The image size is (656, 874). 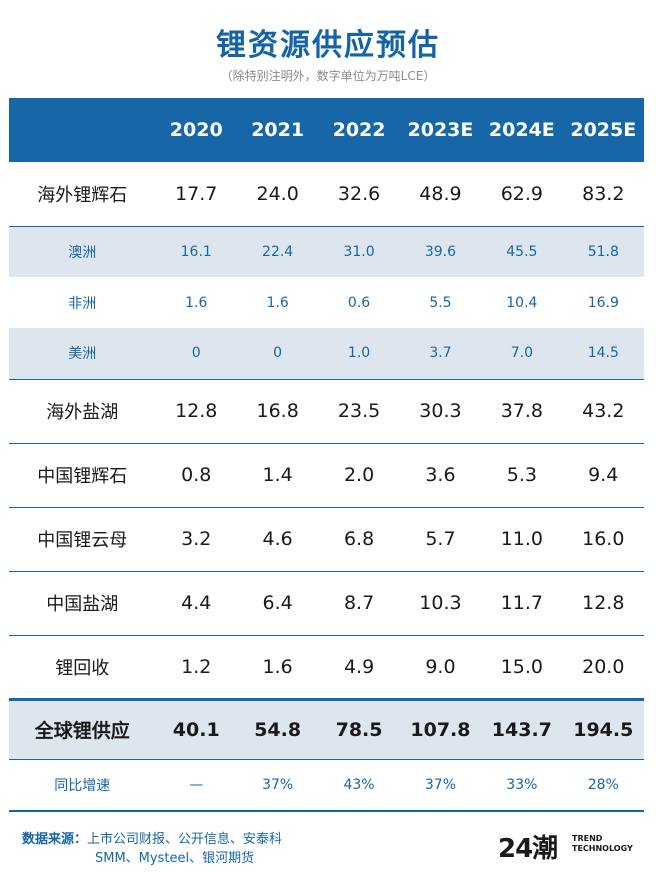 What do you see at coordinates (277, 539) in the screenshot?
I see `table-cell: 4.6` at bounding box center [277, 539].